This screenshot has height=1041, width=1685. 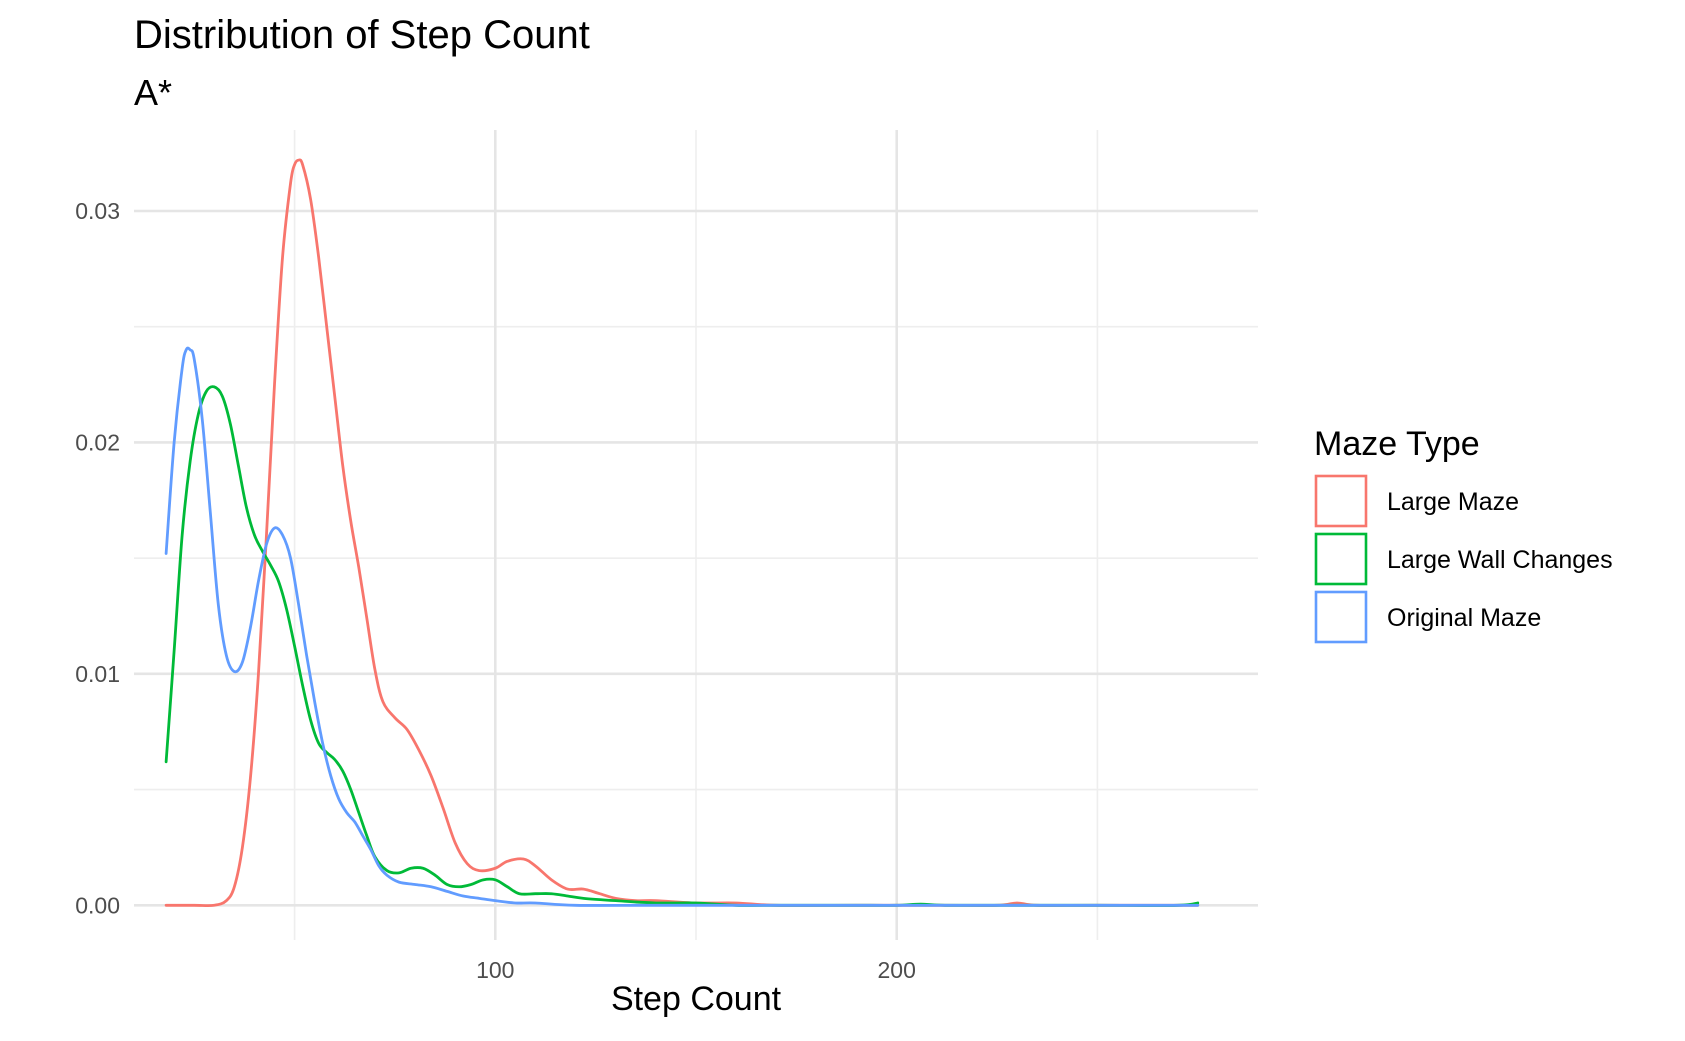 What do you see at coordinates (696, 970) in the screenshot?
I see `x-axis-tick-labels: 100 200` at bounding box center [696, 970].